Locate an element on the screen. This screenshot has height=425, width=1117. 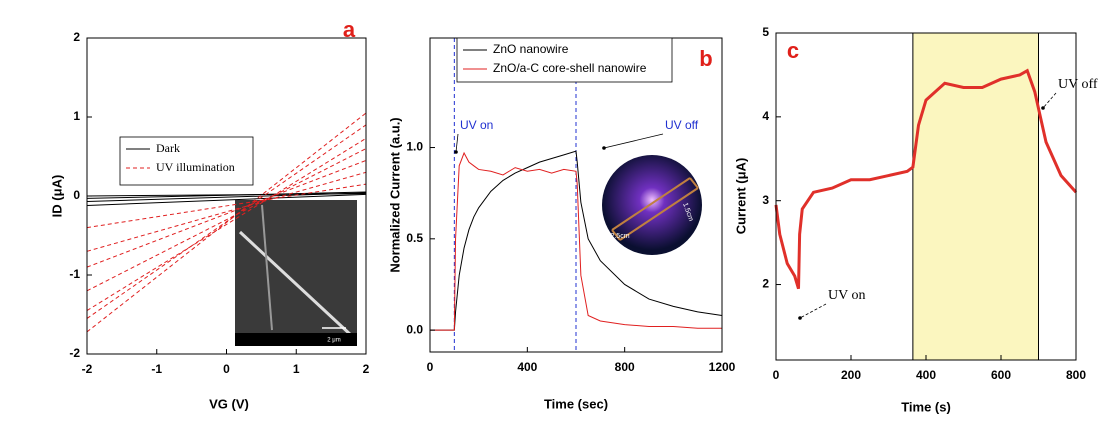
inset-label: 2.5cm is located at coordinates (619, 236).